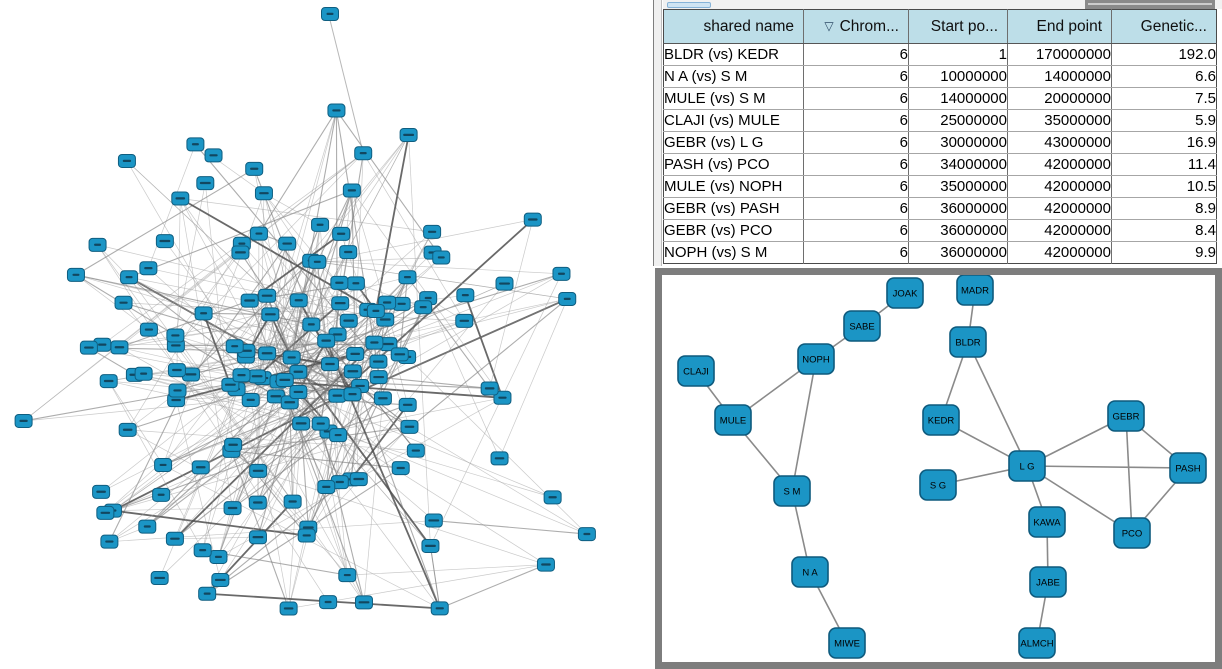  What do you see at coordinates (862, 326) in the screenshot?
I see `subnetwork-node-sabe: SABE` at bounding box center [862, 326].